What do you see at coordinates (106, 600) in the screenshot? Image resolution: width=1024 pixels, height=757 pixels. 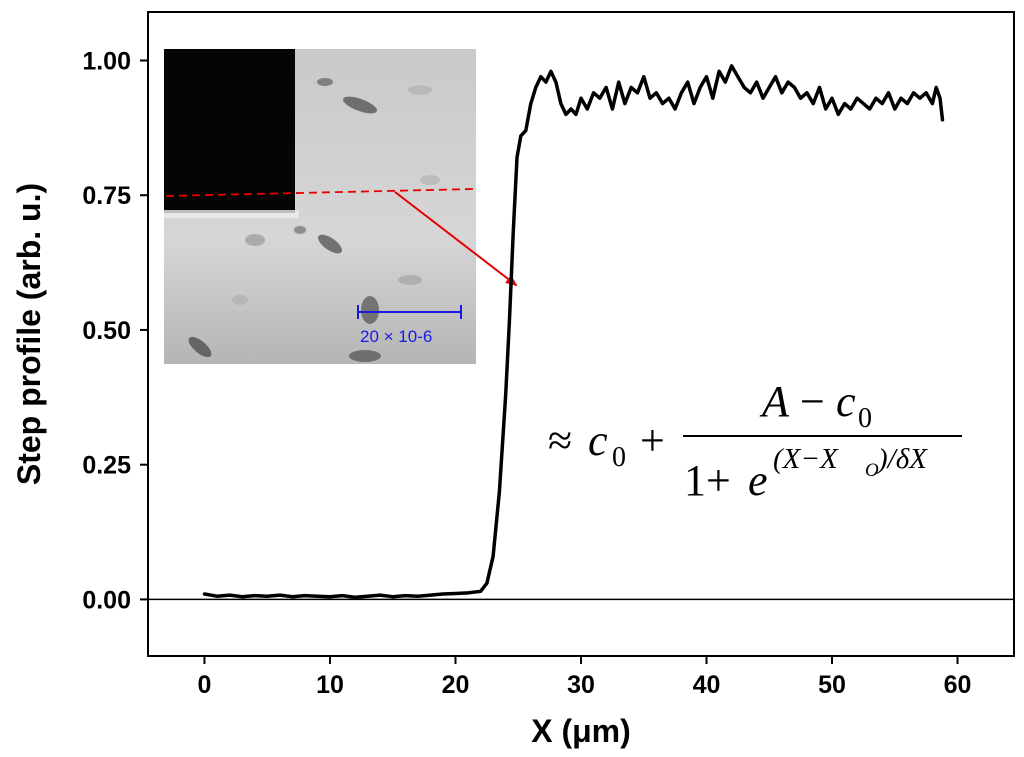 I see `y-tick-label: 0.00` at bounding box center [106, 600].